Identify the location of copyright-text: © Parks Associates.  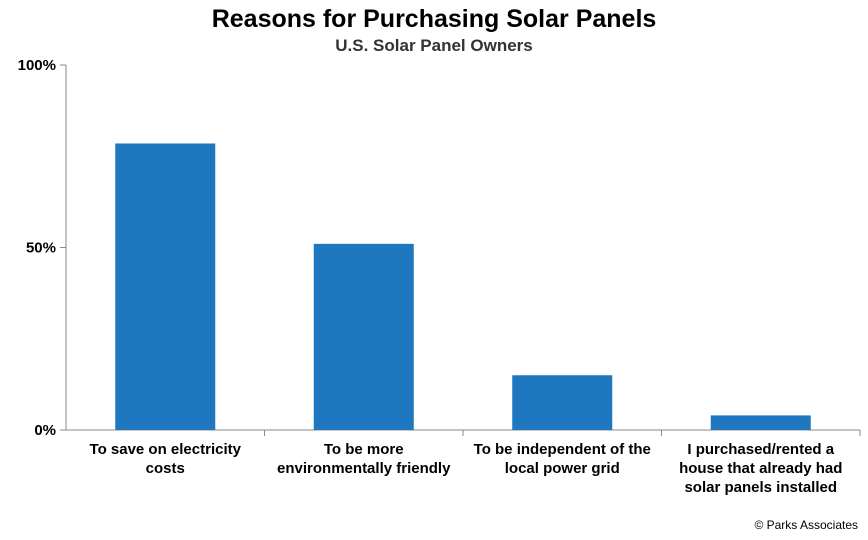
(806, 525).